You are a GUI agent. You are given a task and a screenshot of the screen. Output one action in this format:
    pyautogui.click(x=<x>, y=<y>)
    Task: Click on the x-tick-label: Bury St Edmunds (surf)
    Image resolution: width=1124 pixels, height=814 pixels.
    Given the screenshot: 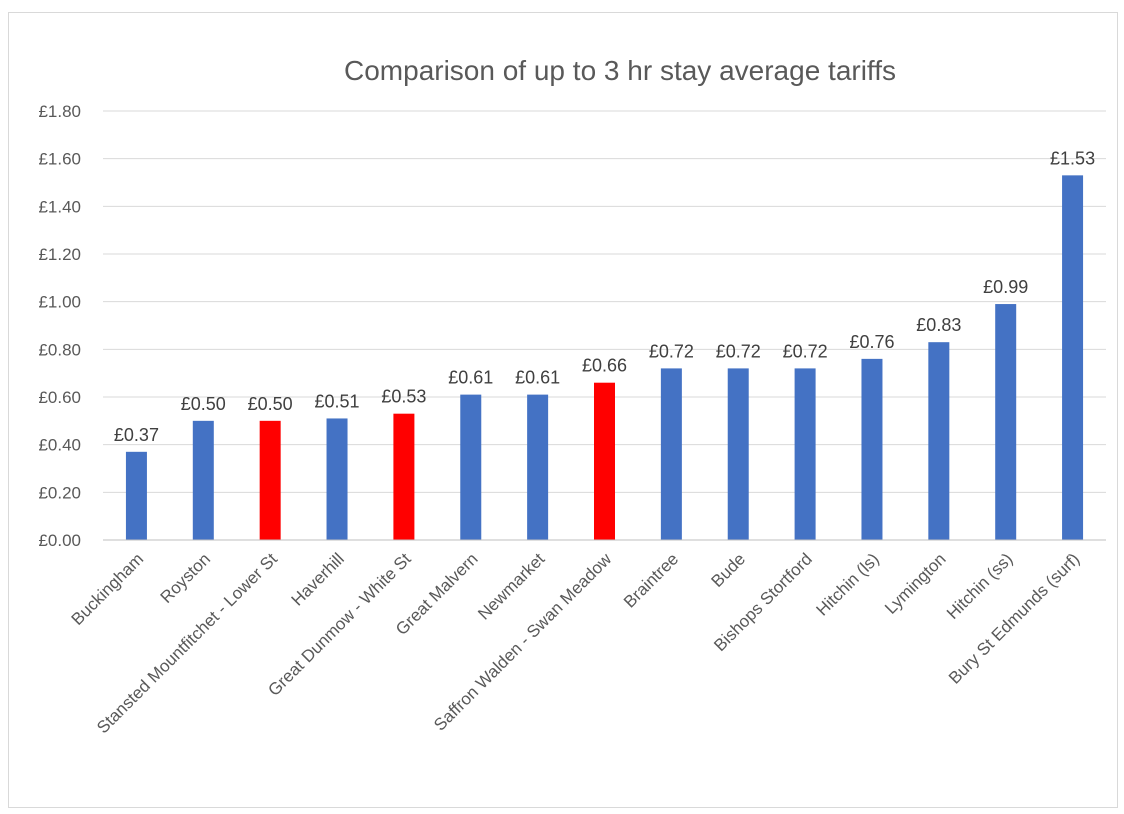 What is the action you would take?
    pyautogui.click(x=1014, y=618)
    